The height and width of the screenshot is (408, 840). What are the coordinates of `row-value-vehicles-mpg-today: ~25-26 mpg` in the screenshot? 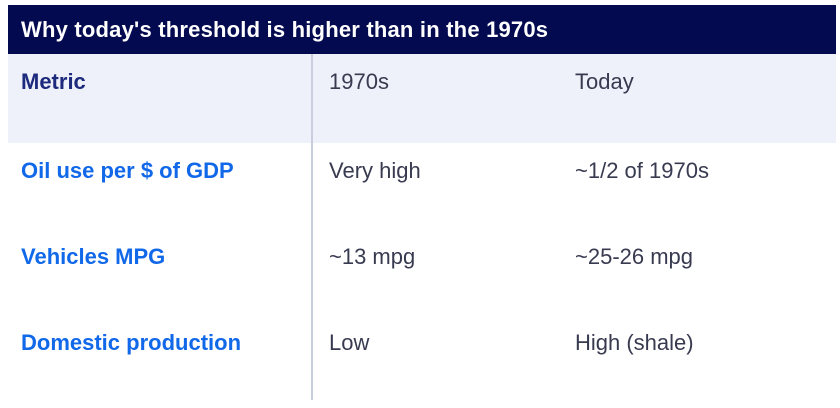 It's located at (634, 256).